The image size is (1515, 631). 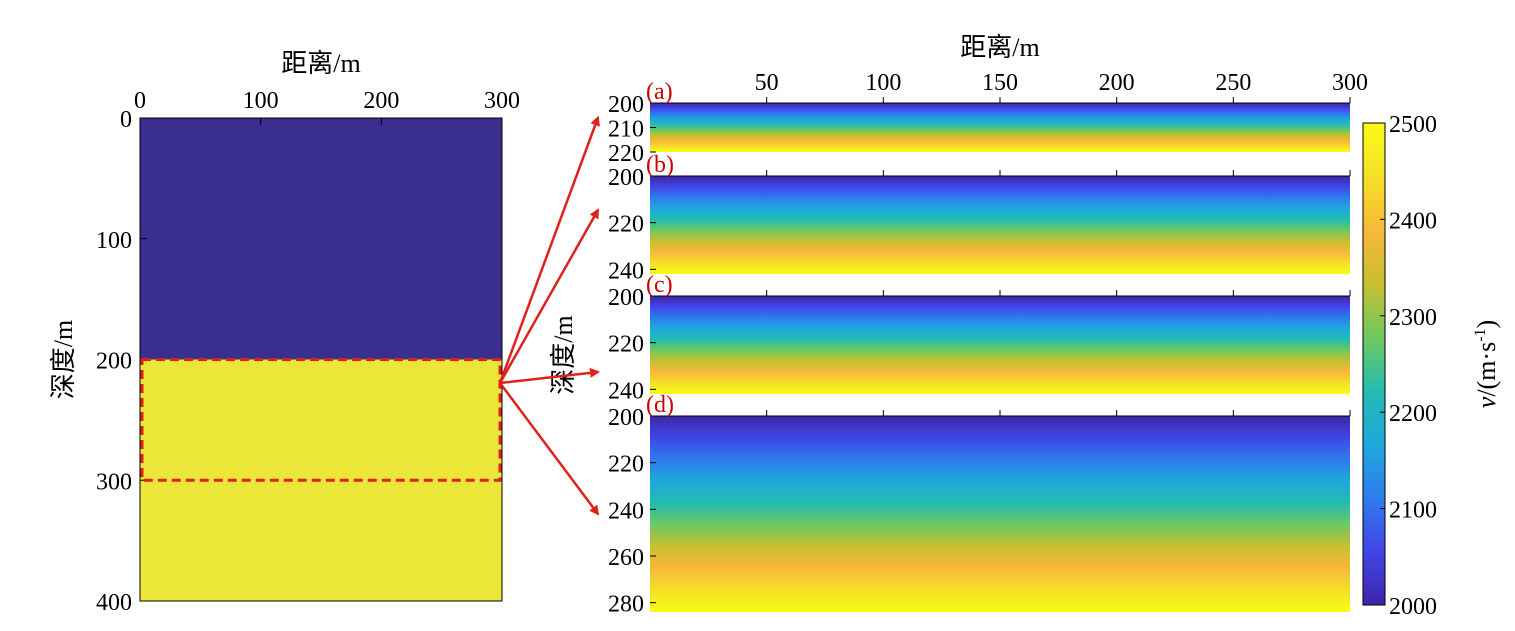 I want to click on panel-label-3: (d), so click(x=660, y=405).